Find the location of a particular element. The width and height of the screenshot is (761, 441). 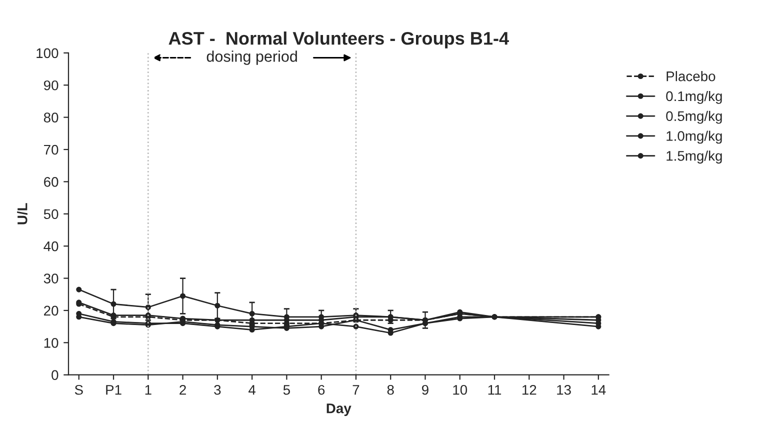

x-tick-label: 13 is located at coordinates (564, 389).